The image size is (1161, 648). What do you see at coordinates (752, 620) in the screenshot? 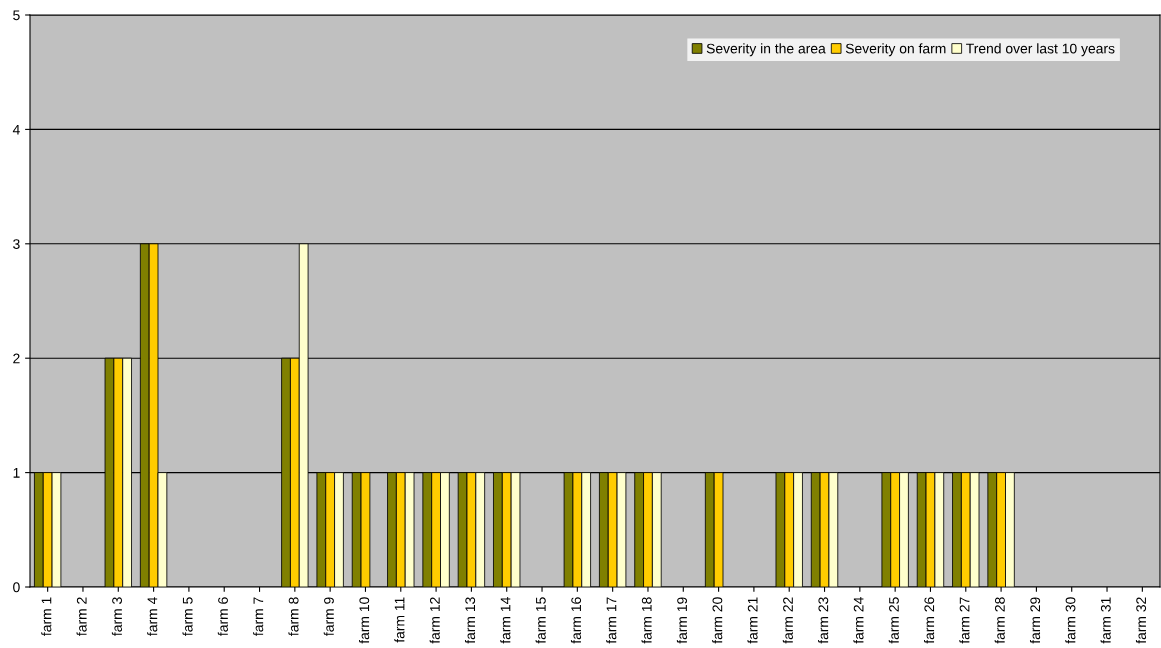
I see `x-tick-label: farm 21` at bounding box center [752, 620].